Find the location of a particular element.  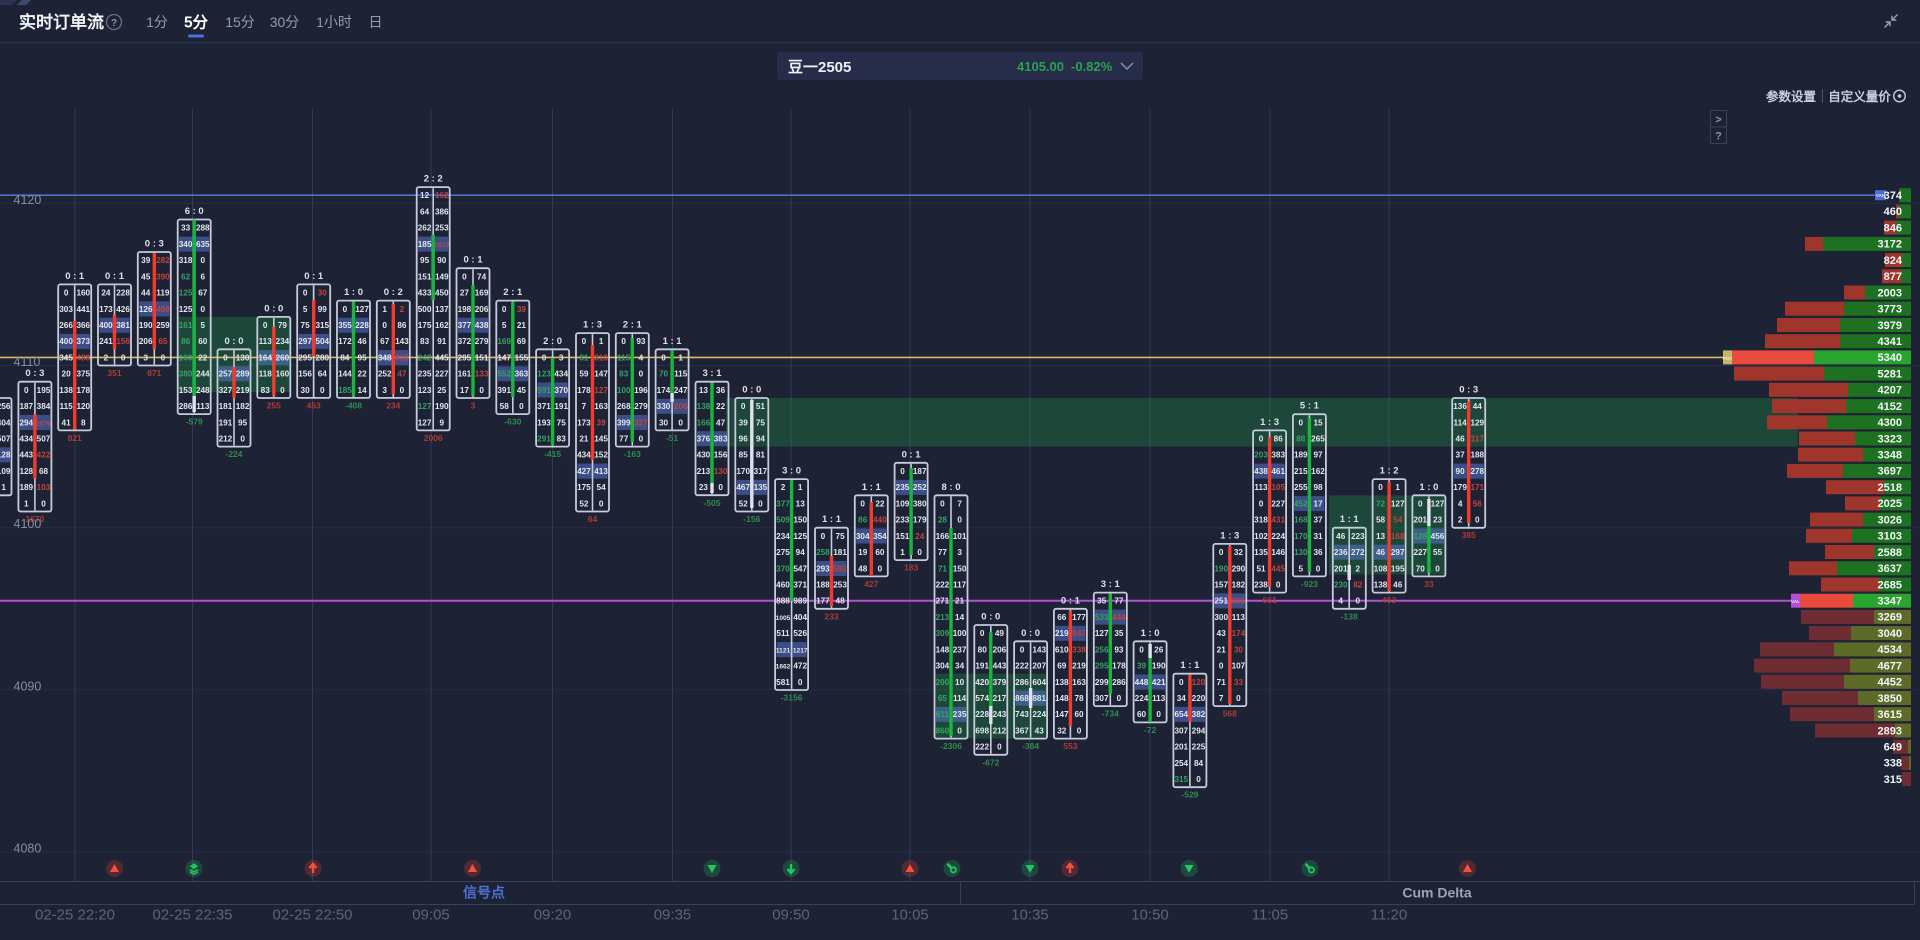

svg-text: -3156 is located at coordinates (792, 697).